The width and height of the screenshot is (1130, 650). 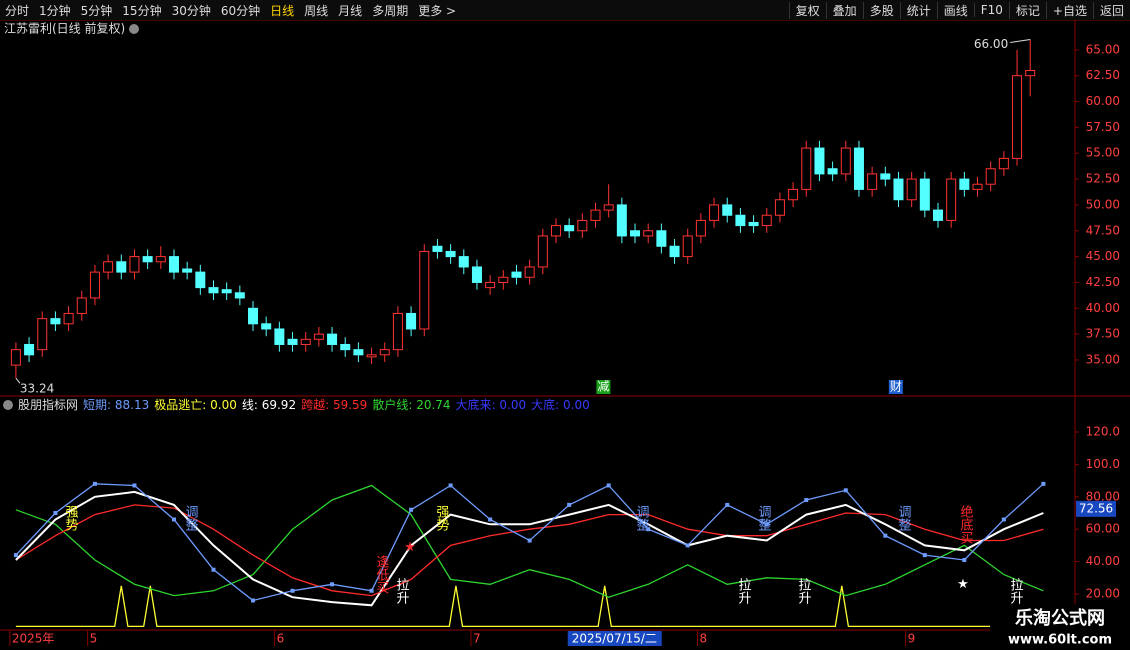 I want to click on period-tab: 周线, so click(x=316, y=10).